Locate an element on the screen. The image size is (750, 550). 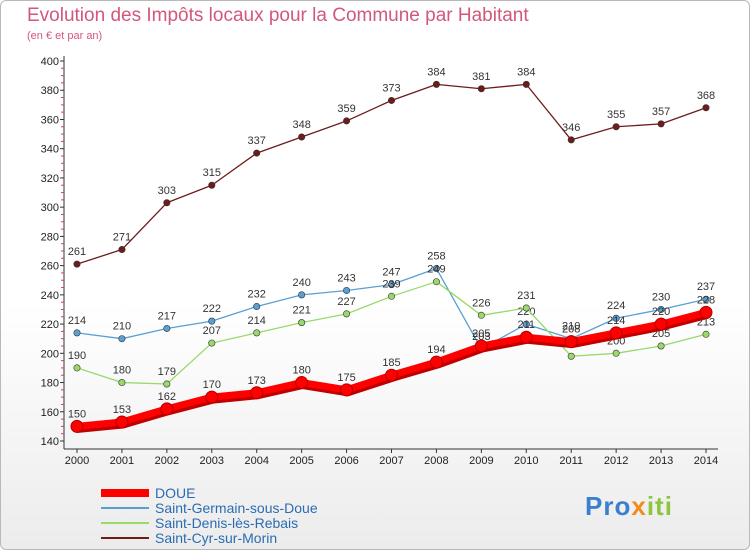
y-tick-label: 300 is located at coordinates (50, 208).